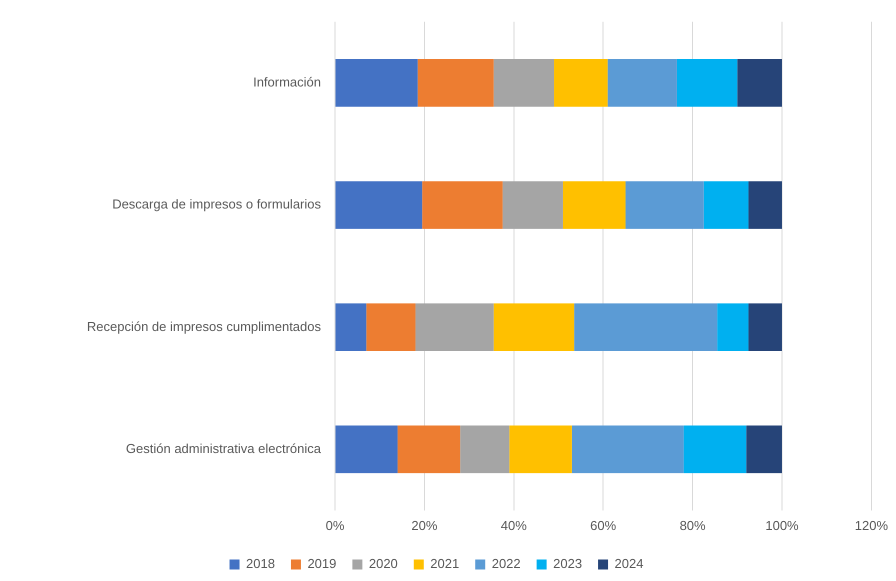  I want to click on legend-label: 2024, so click(629, 564).